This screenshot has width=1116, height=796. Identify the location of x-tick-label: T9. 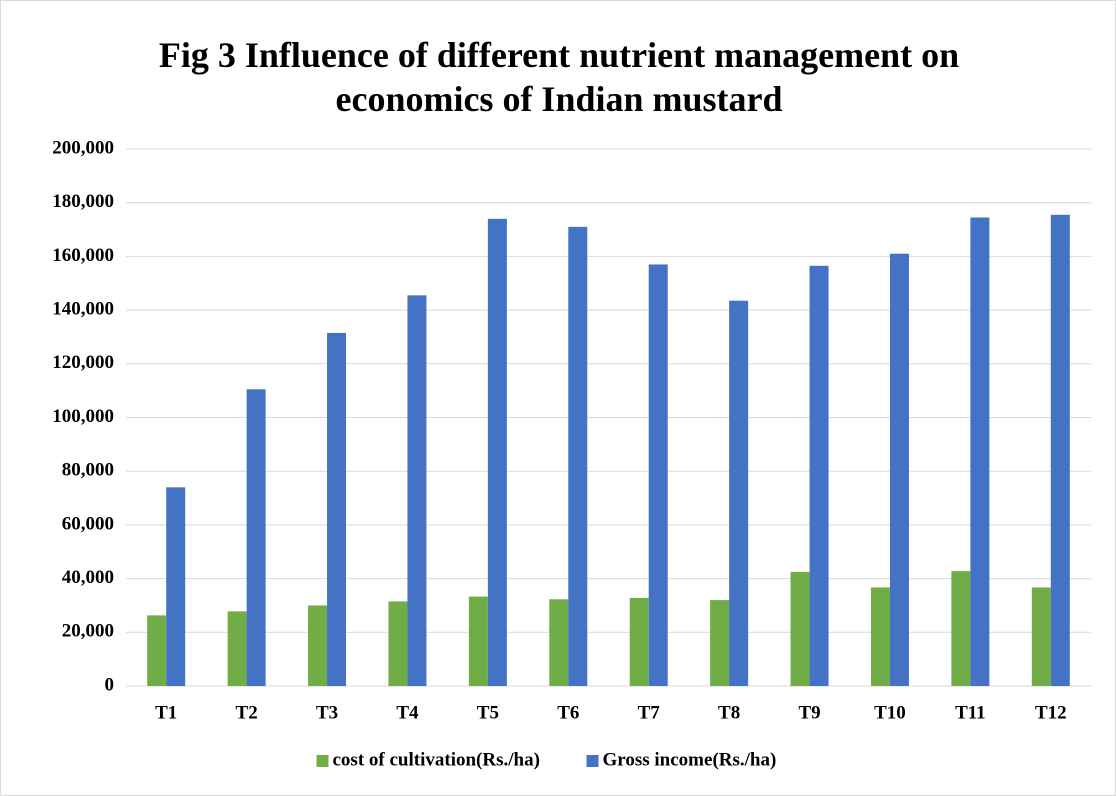
(809, 712).